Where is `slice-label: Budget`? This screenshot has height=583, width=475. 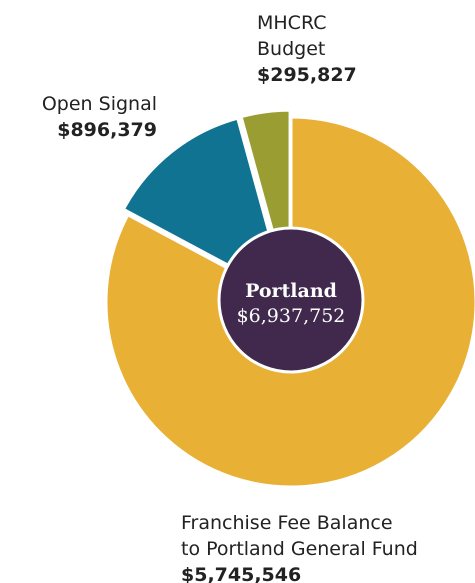
slice-label: Budget is located at coordinates (291, 49).